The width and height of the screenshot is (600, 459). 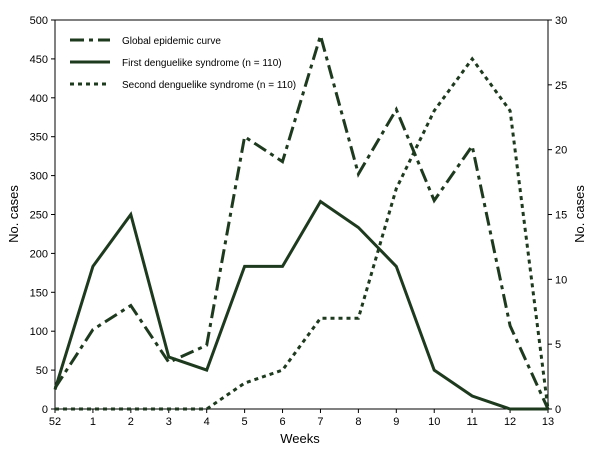 I want to click on right-tick-label: 25, so click(x=561, y=86).